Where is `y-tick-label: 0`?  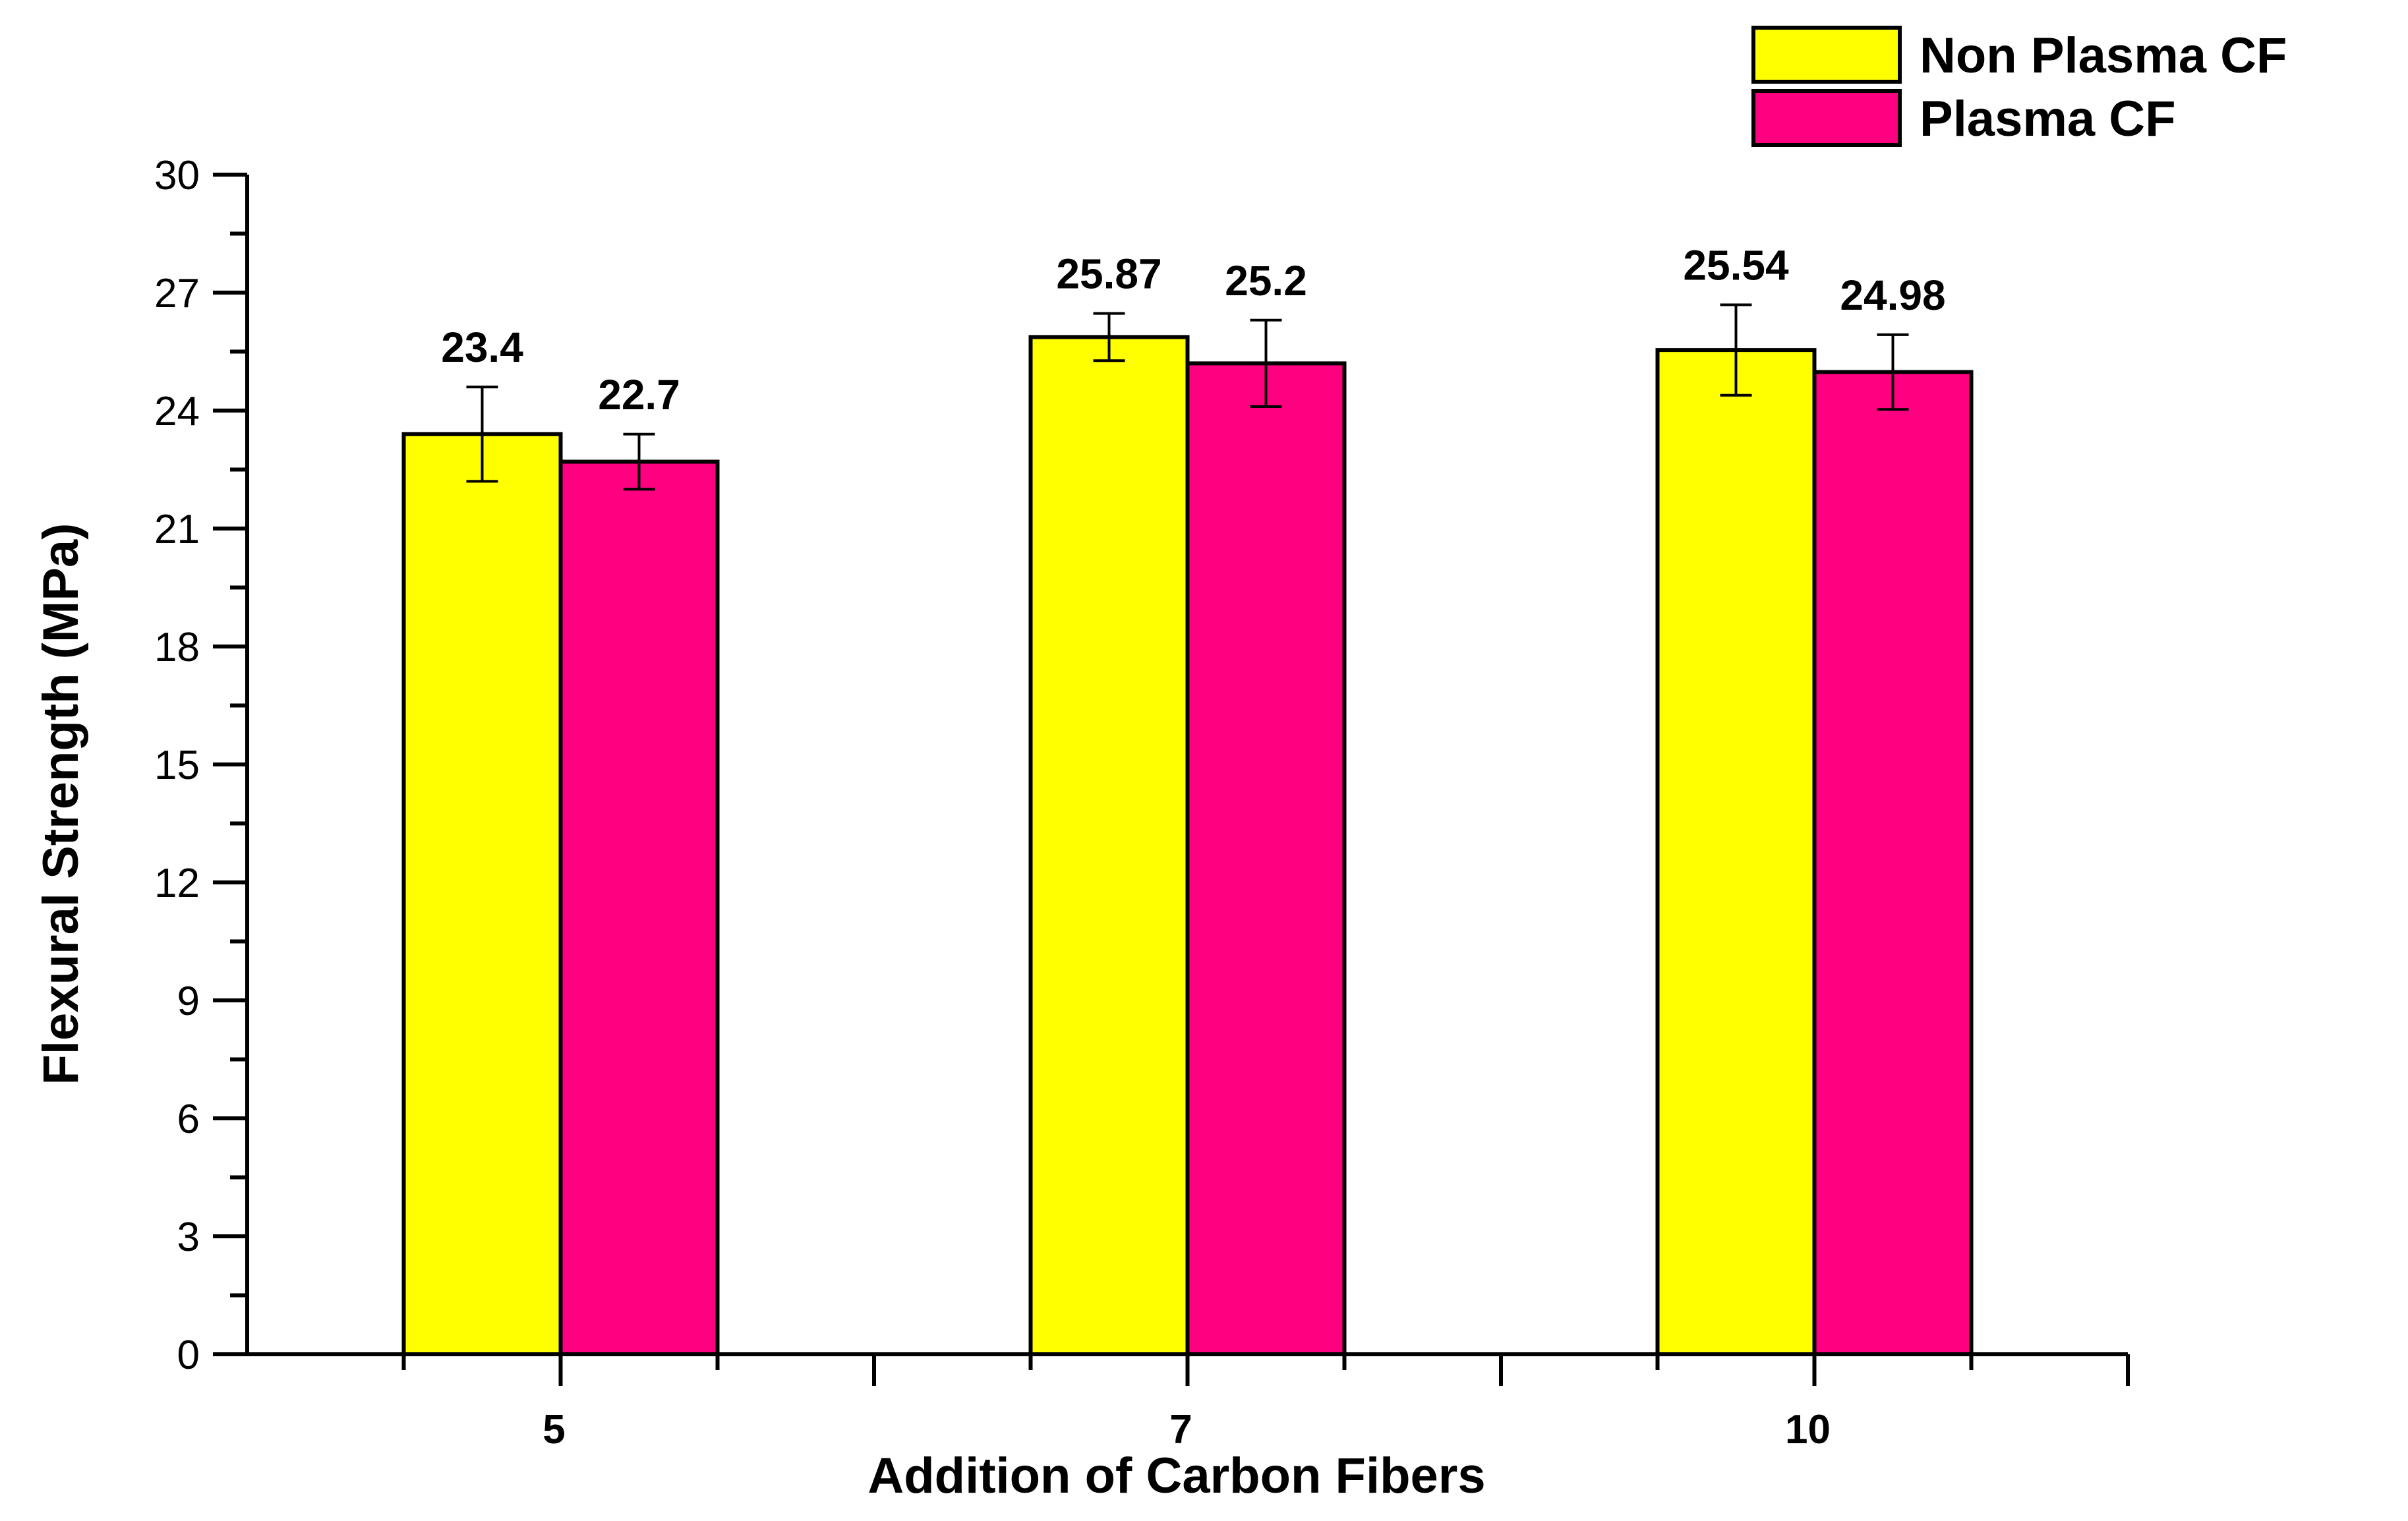
y-tick-label: 0 is located at coordinates (188, 1355).